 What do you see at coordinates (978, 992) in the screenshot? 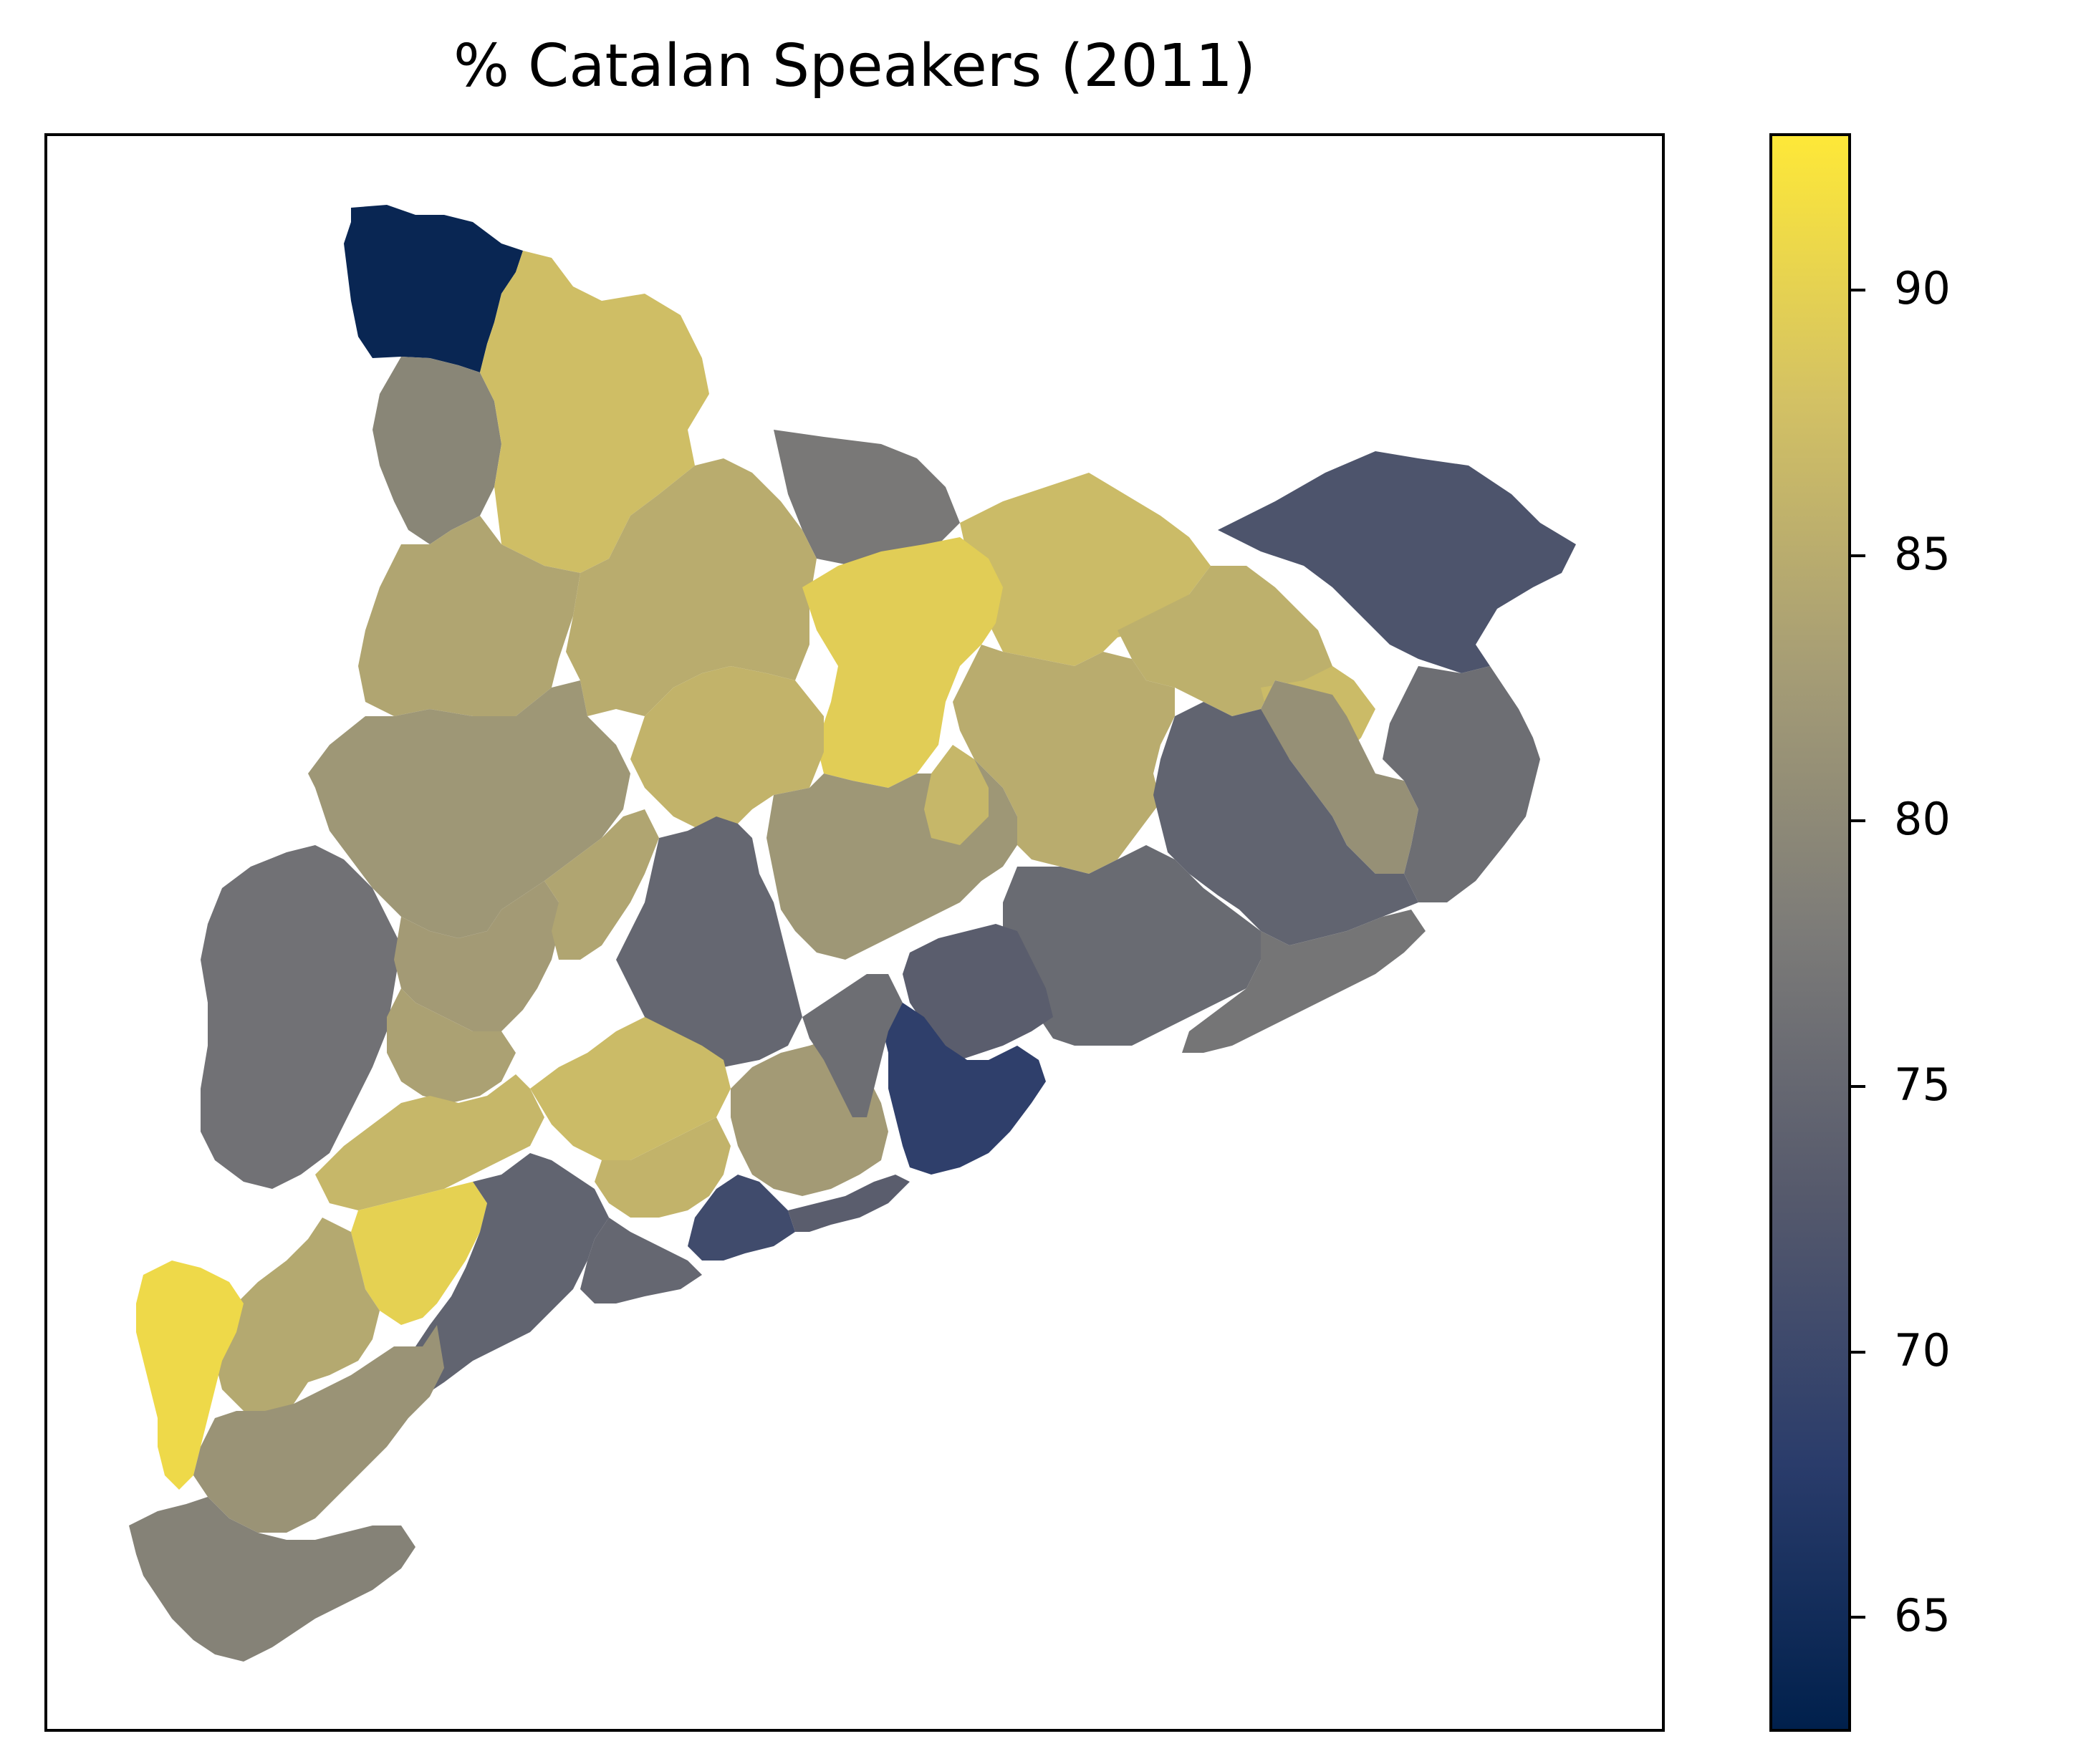
I see `region-valles-occidental` at bounding box center [978, 992].